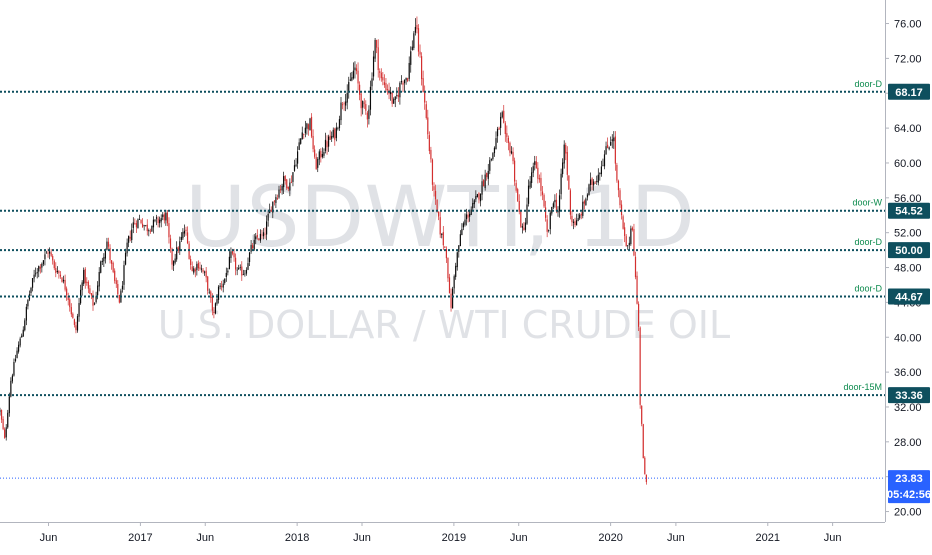  Describe the element at coordinates (908, 443) in the screenshot. I see `price-tick-label: 28.00` at that location.